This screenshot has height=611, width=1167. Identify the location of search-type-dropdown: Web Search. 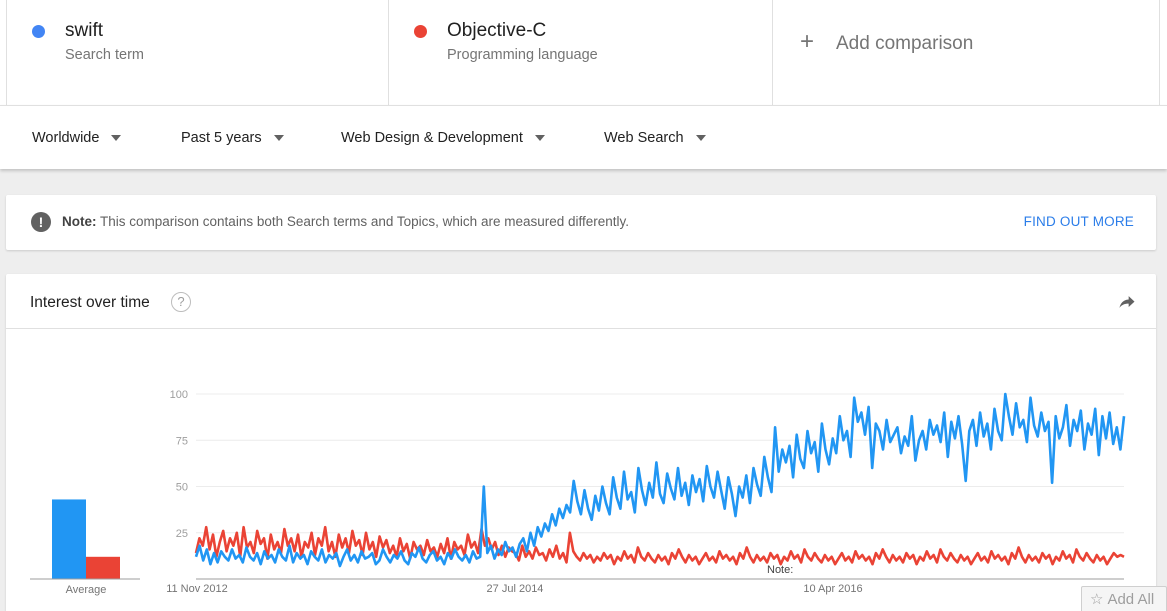
(655, 138).